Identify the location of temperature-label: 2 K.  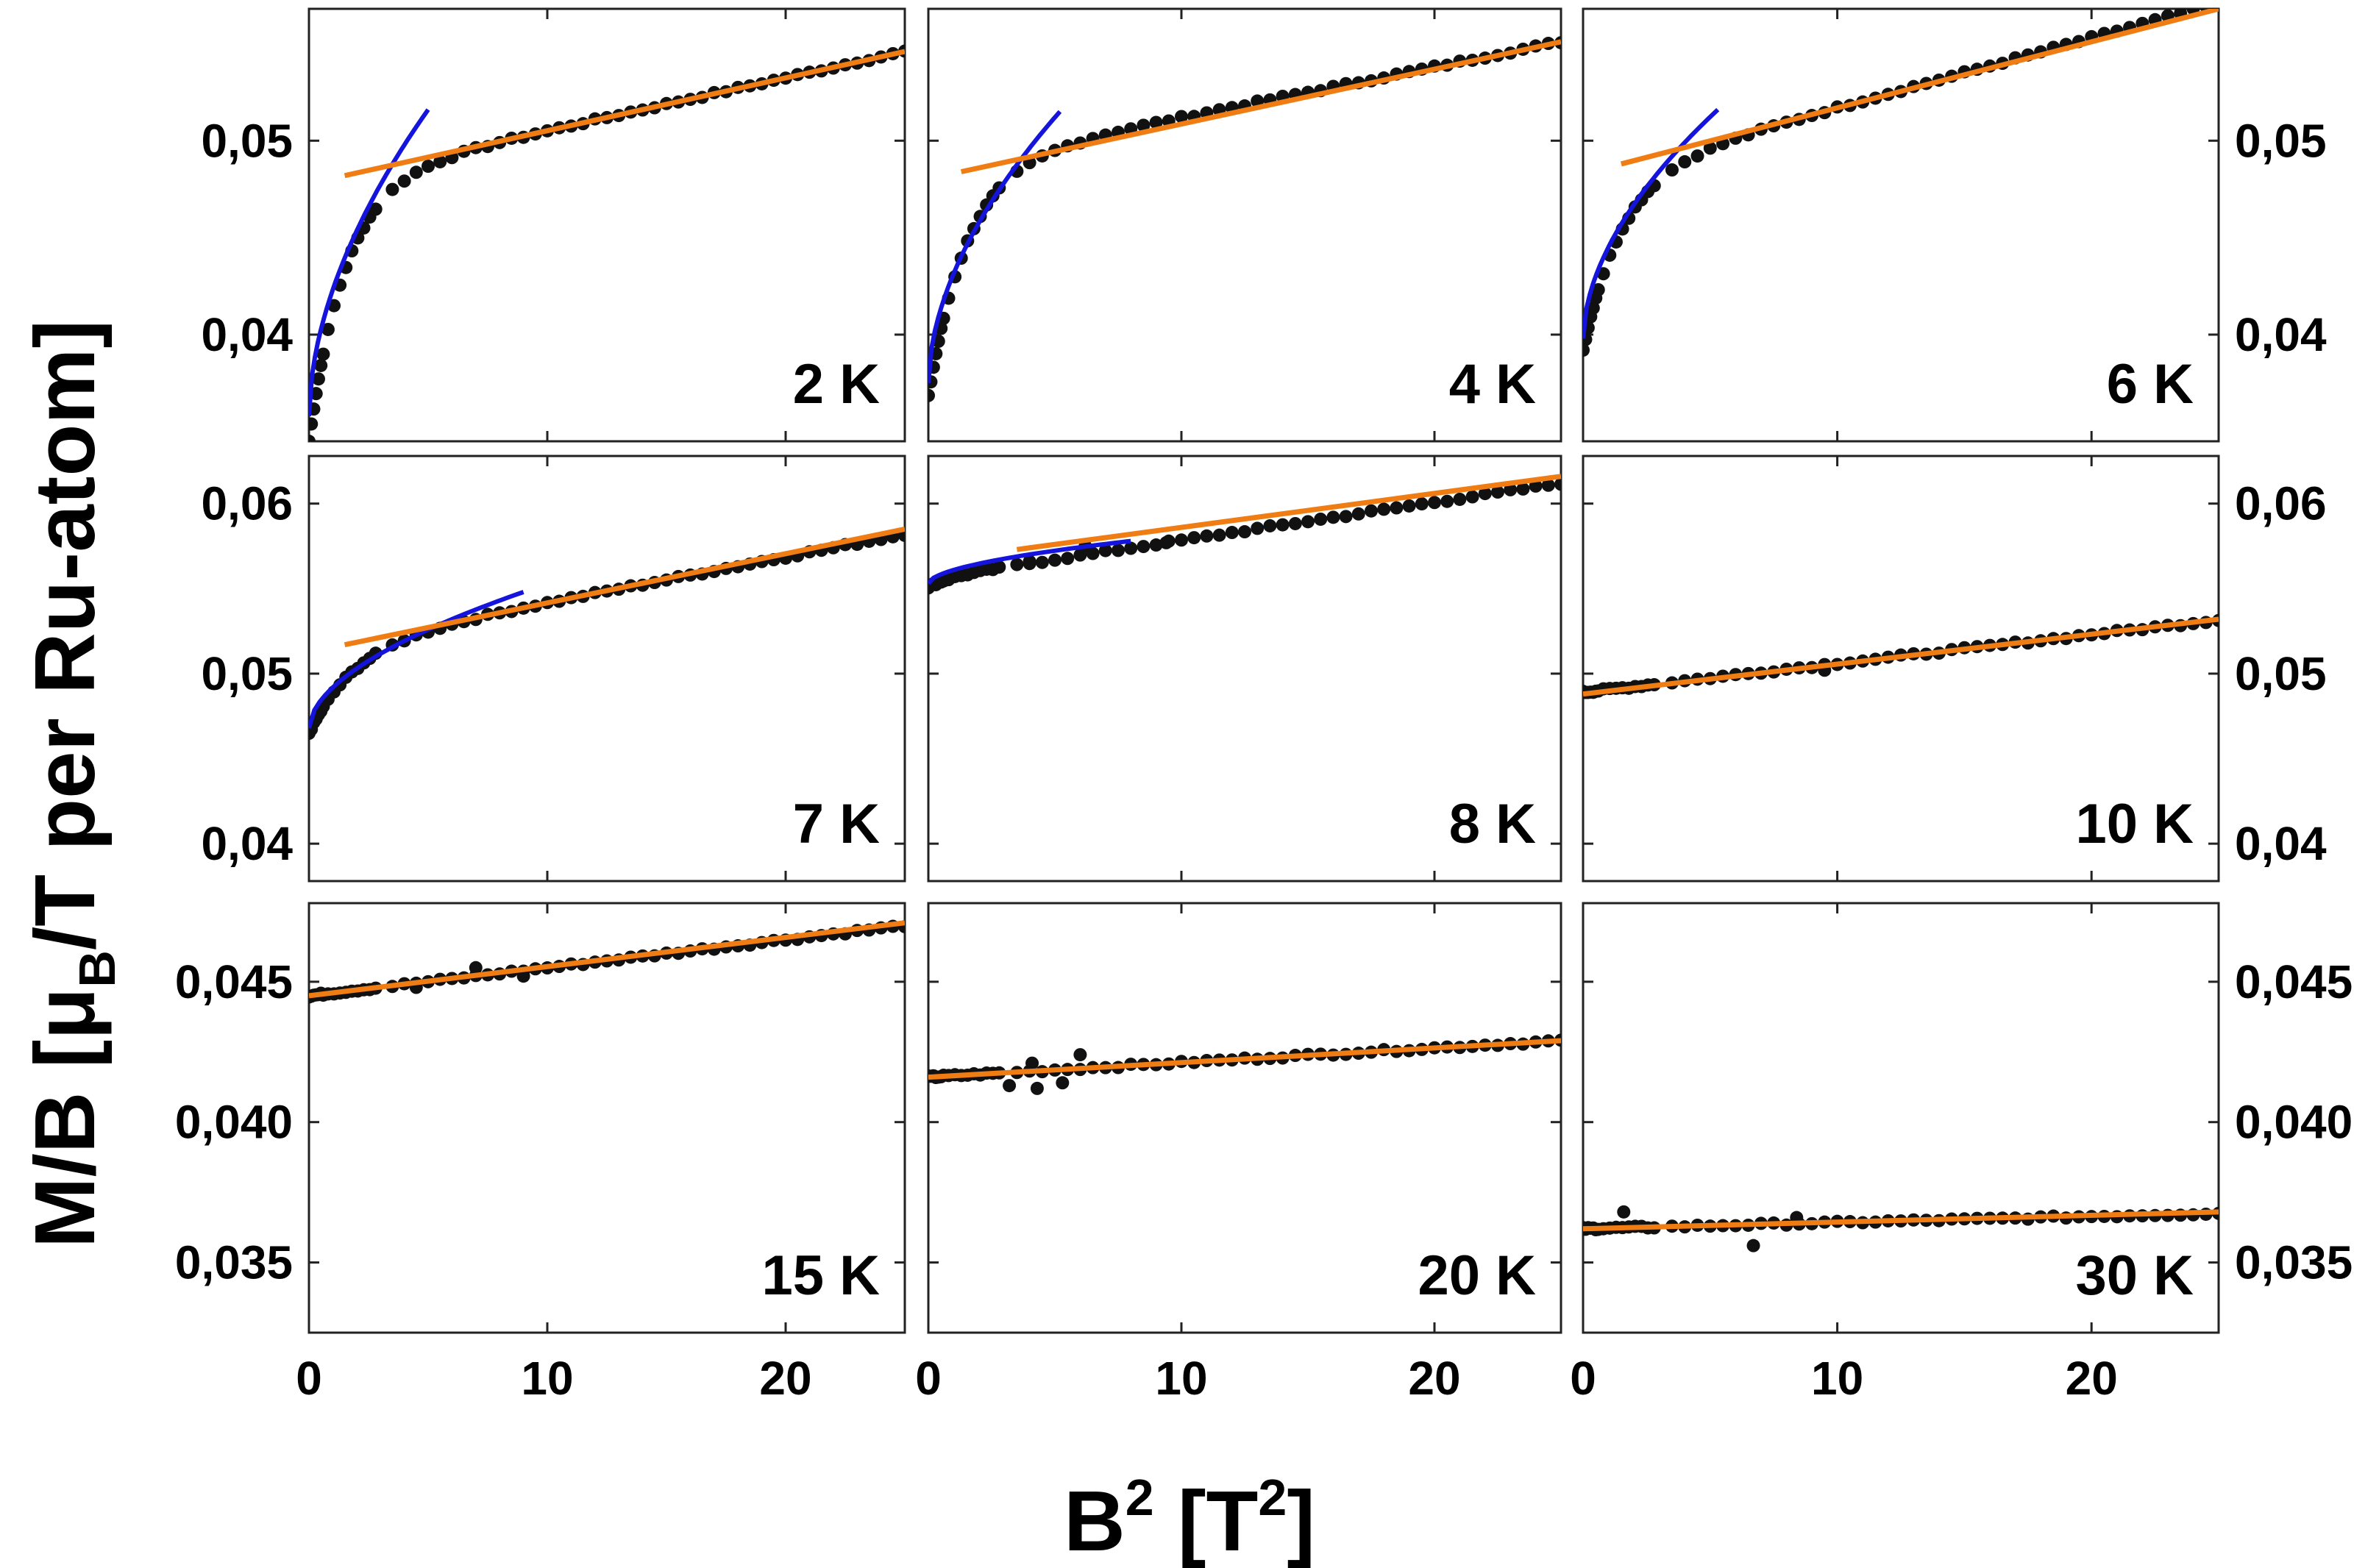
(836, 384).